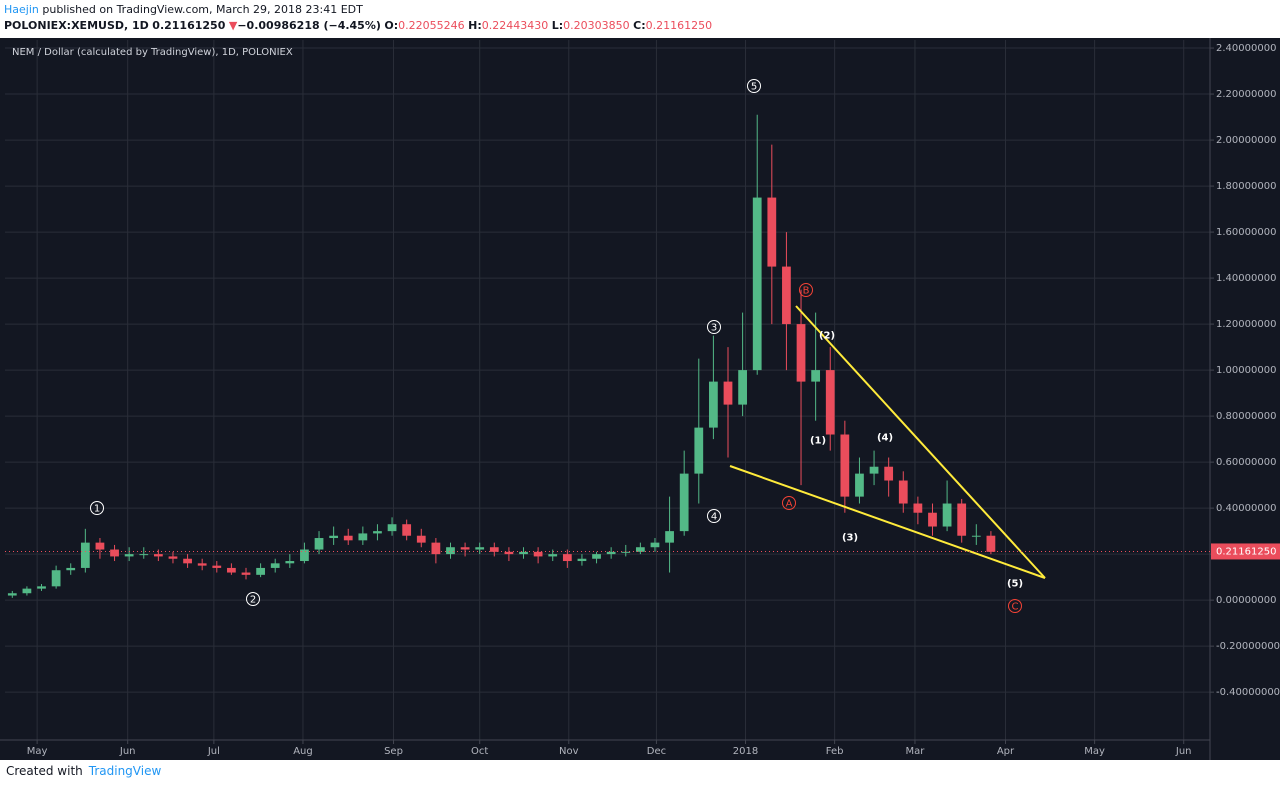 The height and width of the screenshot is (788, 1280). Describe the element at coordinates (1015, 607) in the screenshot. I see `annotation: C` at that location.